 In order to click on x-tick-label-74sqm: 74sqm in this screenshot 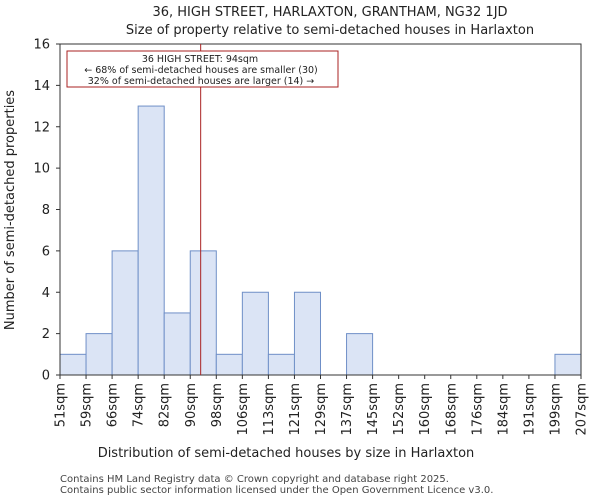, I will do `click(139, 405)`.